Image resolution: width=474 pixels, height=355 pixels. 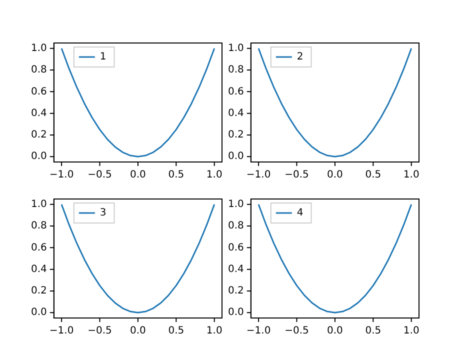 I want to click on legend-label: 3, so click(x=103, y=213).